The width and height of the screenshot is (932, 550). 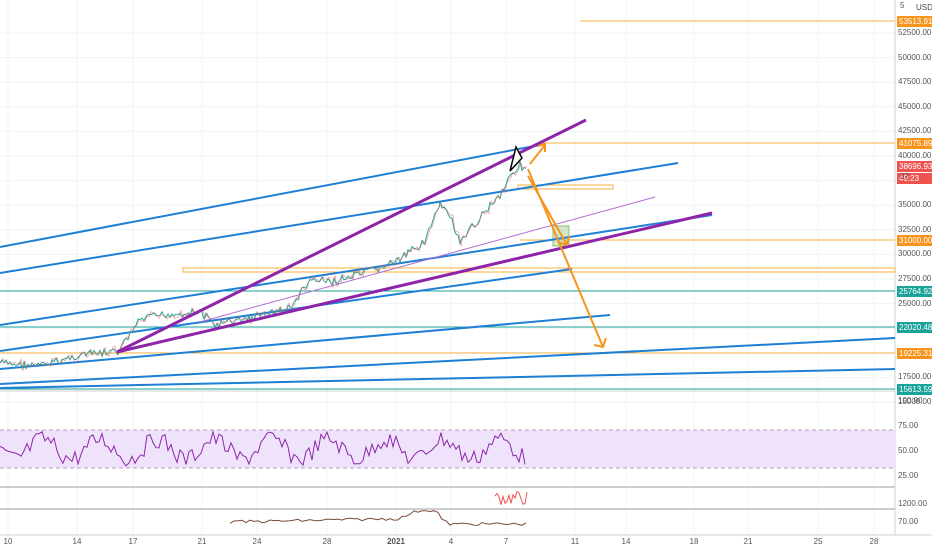 I want to click on price-tick: 30000.00, so click(x=915, y=254).